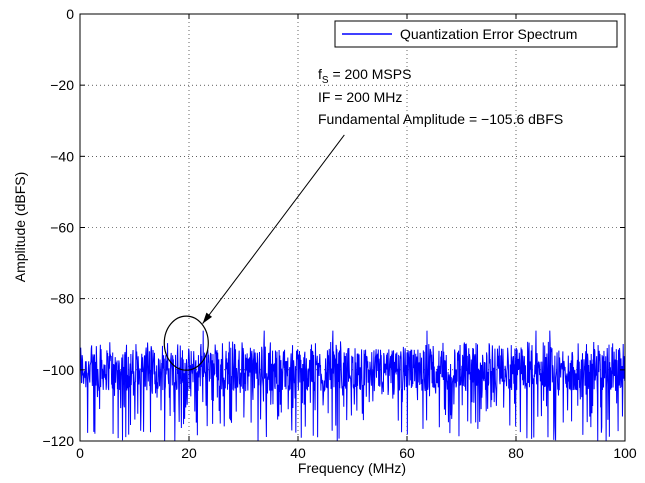 The image size is (645, 483). Describe the element at coordinates (189, 453) in the screenshot. I see `x-tick-label: 20` at that location.